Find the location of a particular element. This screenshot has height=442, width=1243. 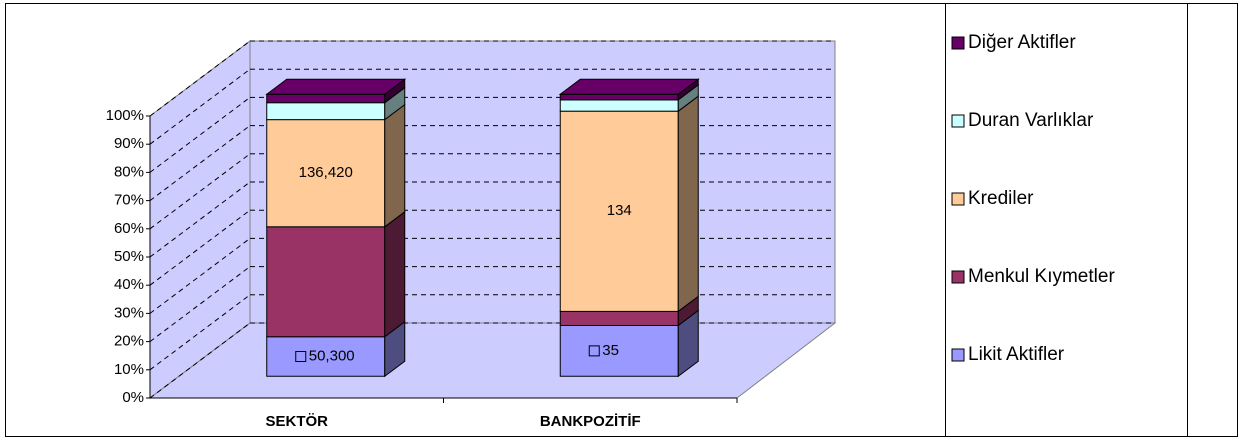

legend-label: Likit Aktifler is located at coordinates (1016, 354).